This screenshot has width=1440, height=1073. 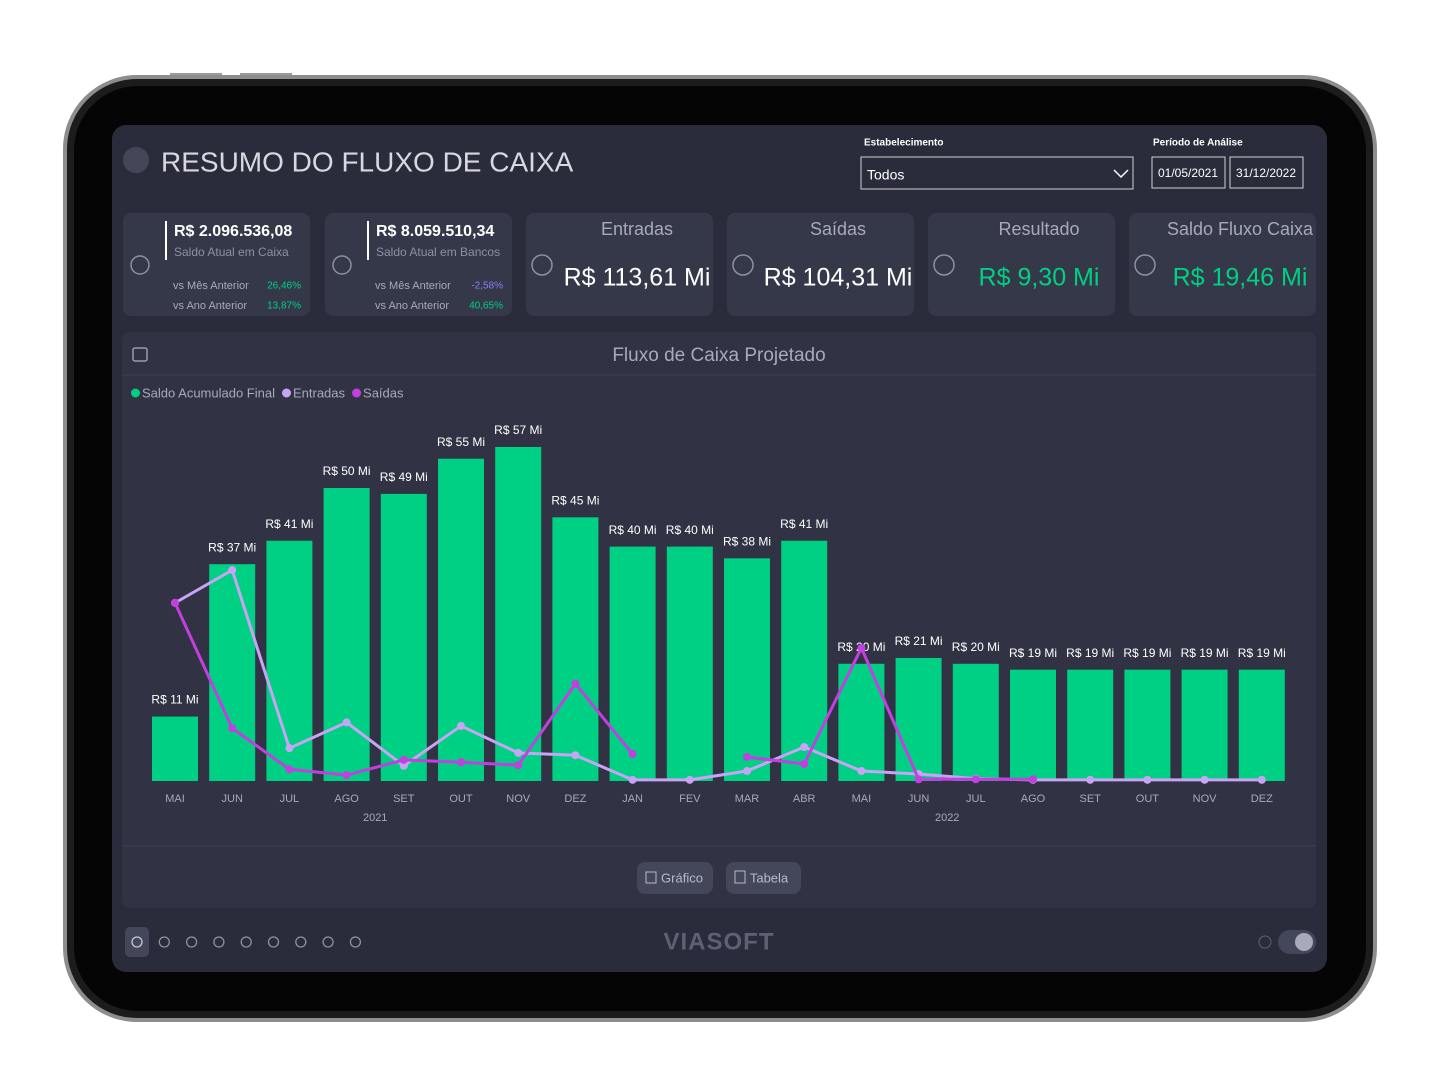 I want to click on x-tick-label: JAN, so click(x=632, y=799).